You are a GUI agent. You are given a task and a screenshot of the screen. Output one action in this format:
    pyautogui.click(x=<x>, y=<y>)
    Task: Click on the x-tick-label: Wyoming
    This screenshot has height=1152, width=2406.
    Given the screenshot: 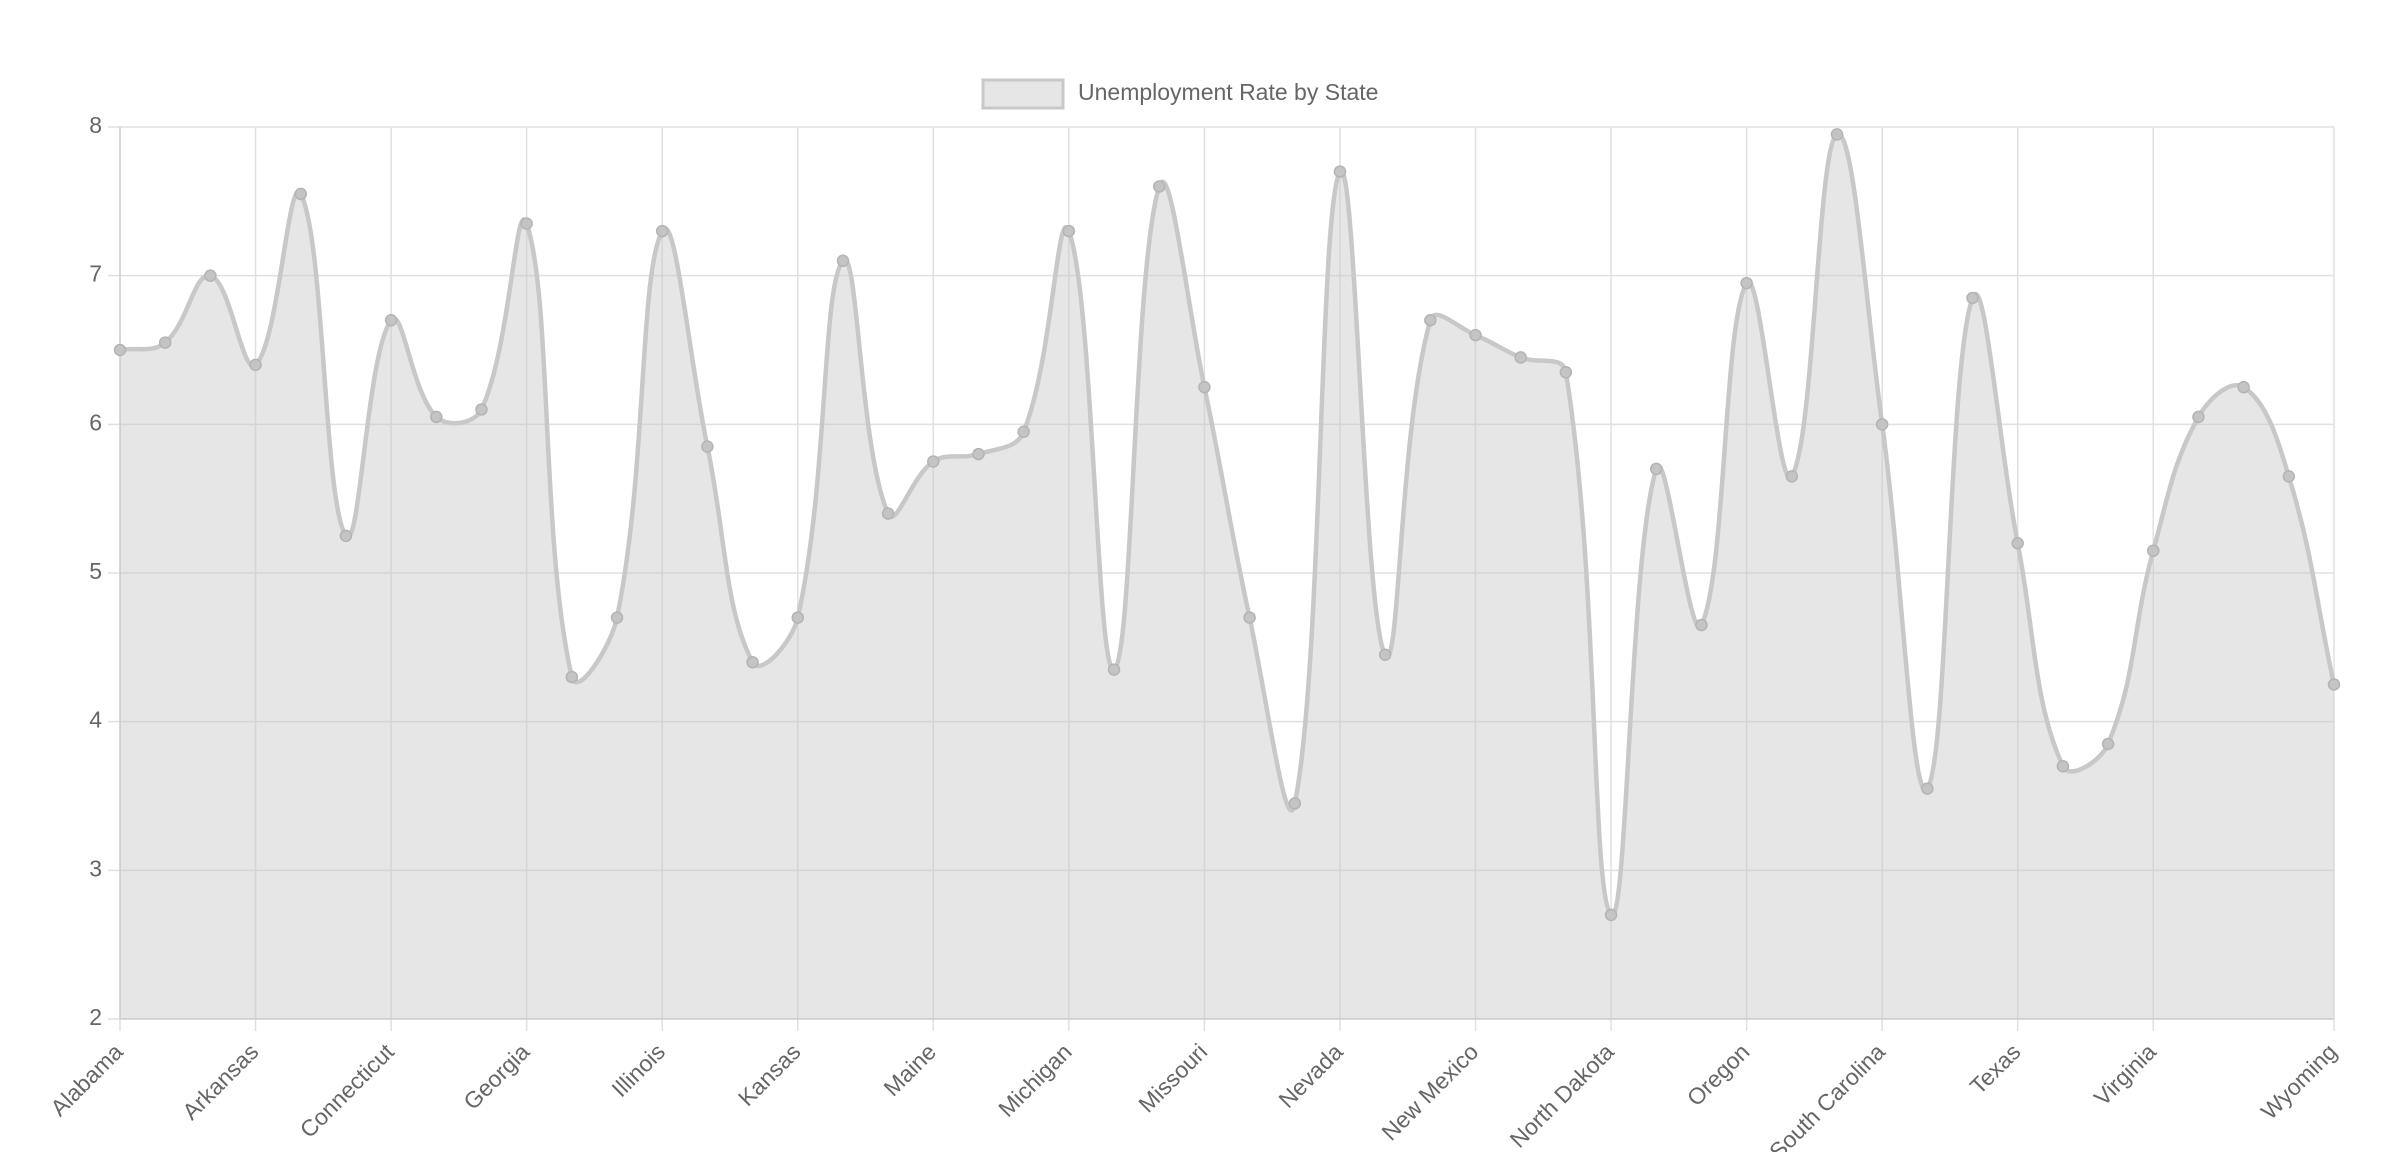 What is the action you would take?
    pyautogui.click(x=2299, y=1081)
    